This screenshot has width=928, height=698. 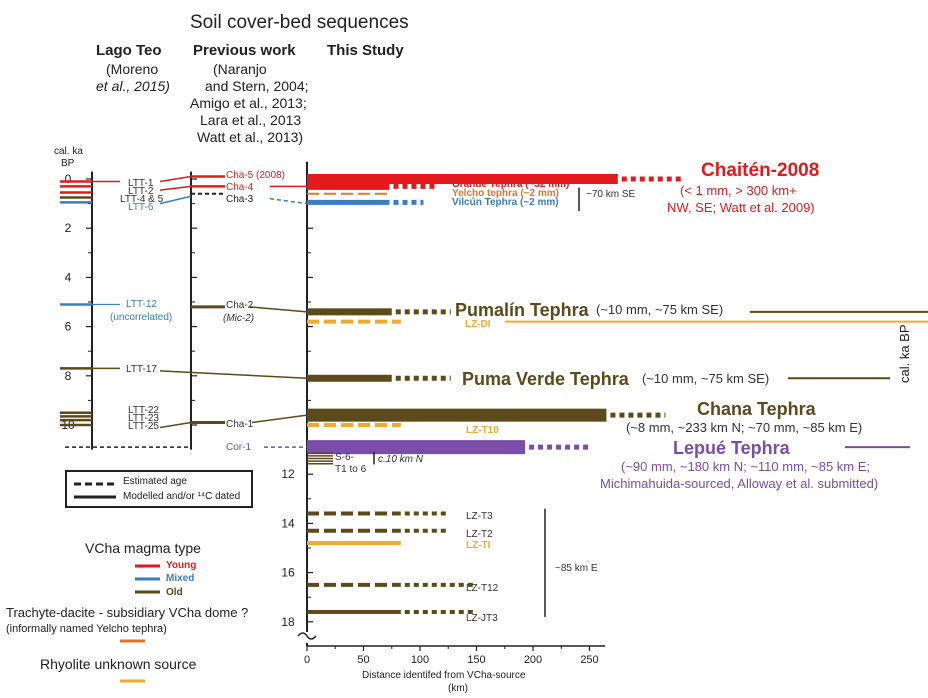 I want to click on lz-di-label: LZ-DI, so click(x=478, y=324).